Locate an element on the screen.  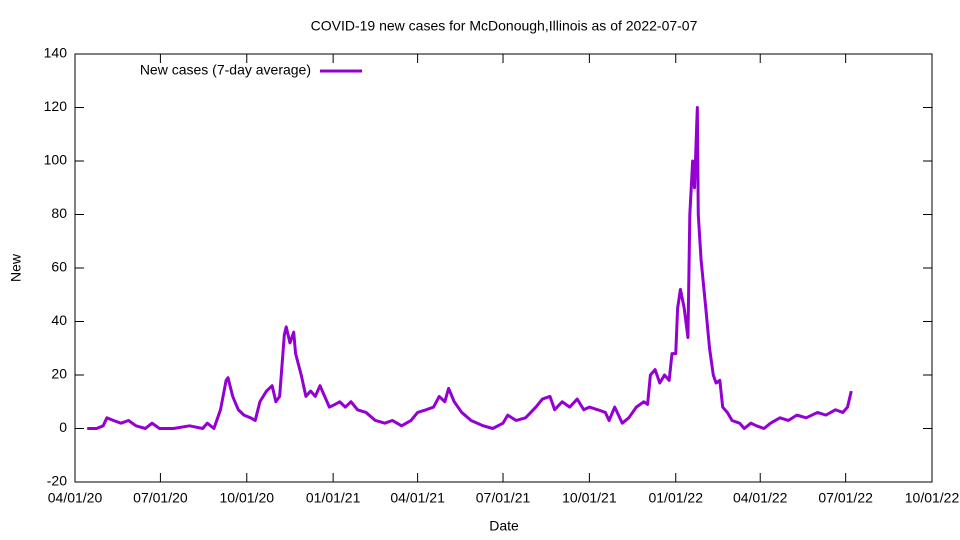
x-tick-label: 01/01/22 is located at coordinates (675, 498).